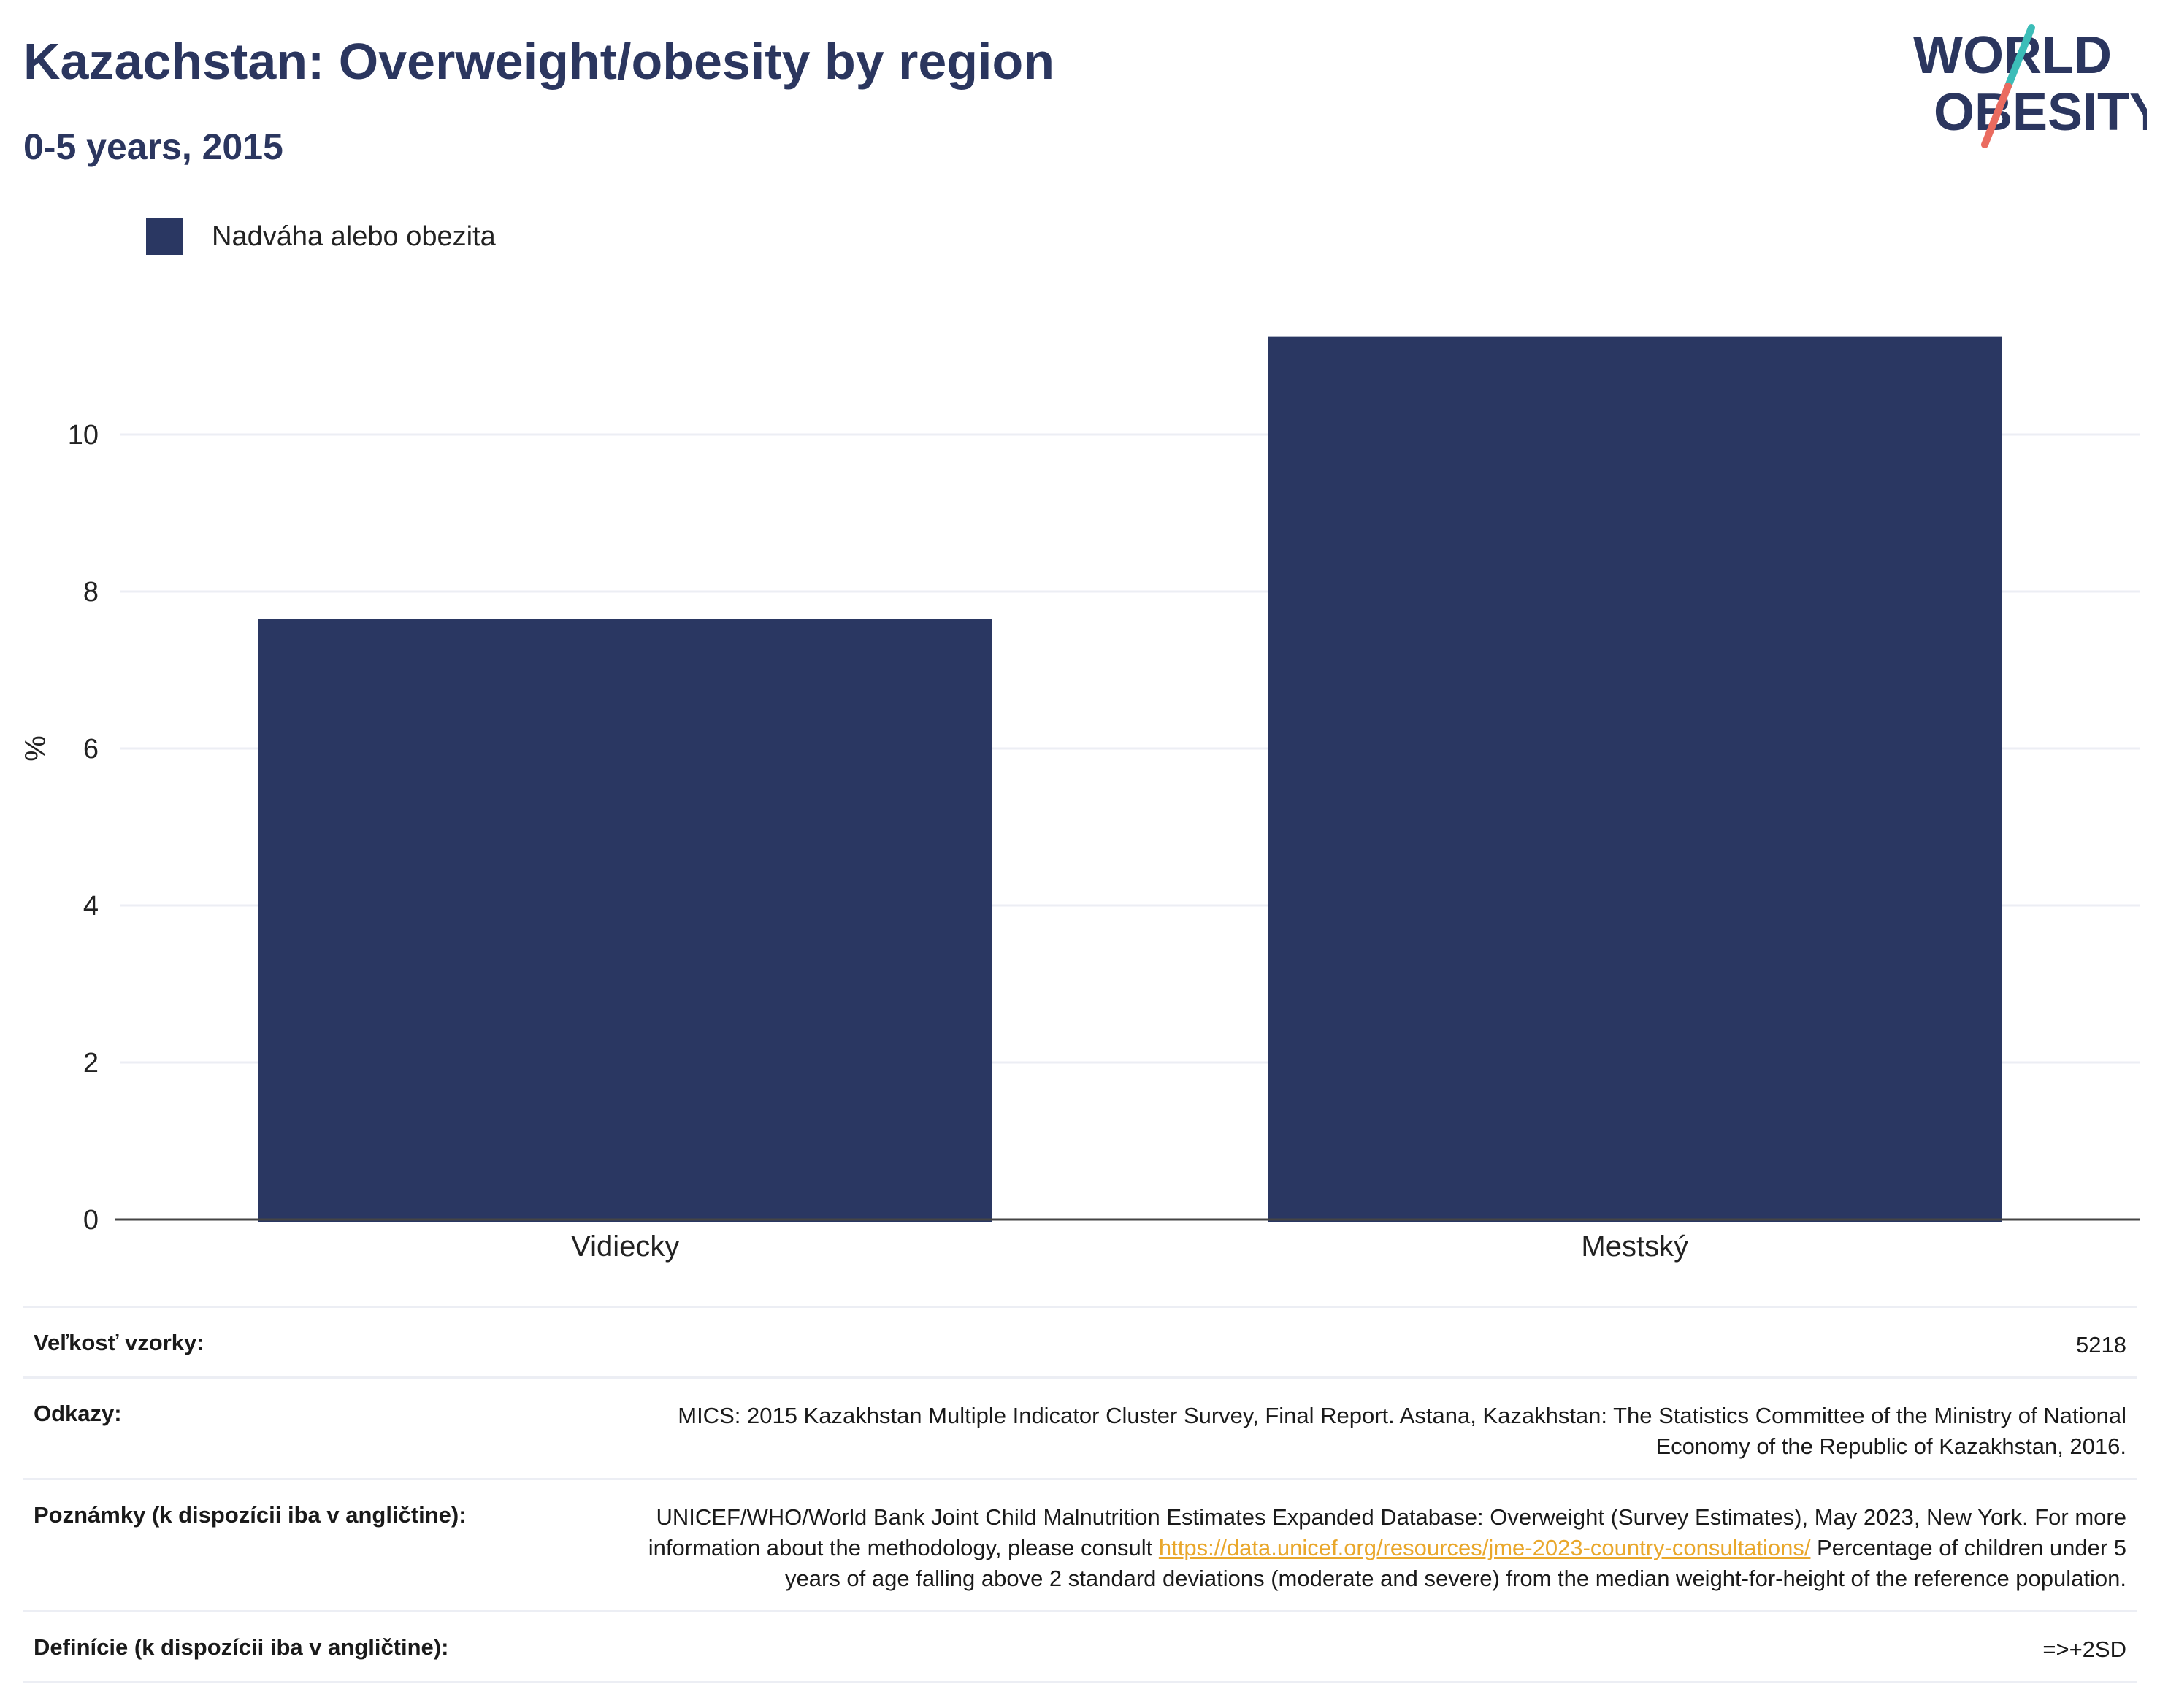  Describe the element at coordinates (91, 906) in the screenshot. I see `y-tick-label: 4` at that location.